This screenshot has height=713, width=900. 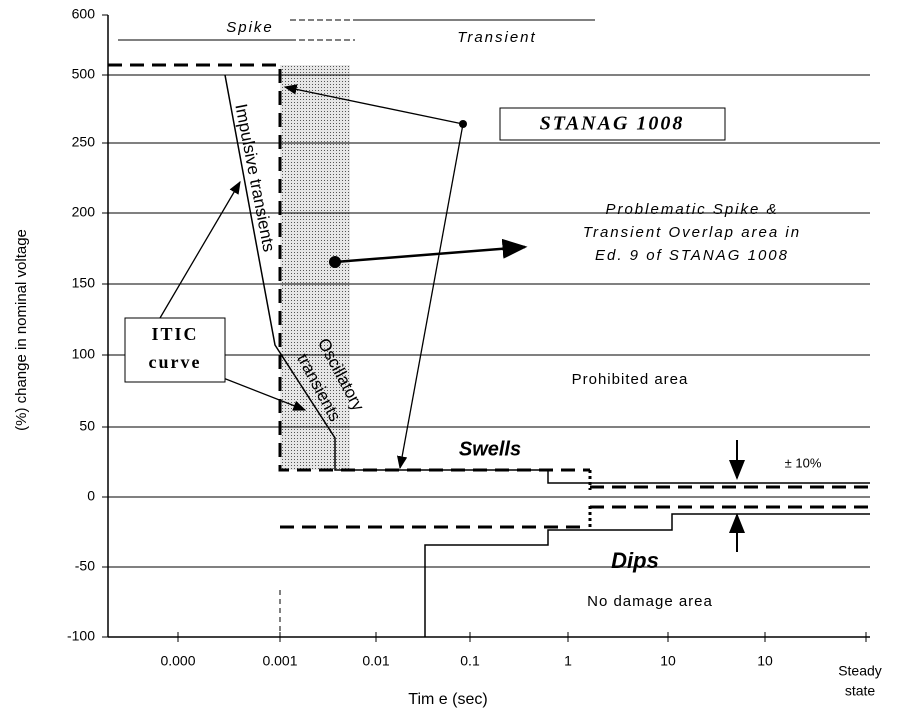 What do you see at coordinates (375, 661) in the screenshot?
I see `x-tick-label: 0.01` at bounding box center [375, 661].